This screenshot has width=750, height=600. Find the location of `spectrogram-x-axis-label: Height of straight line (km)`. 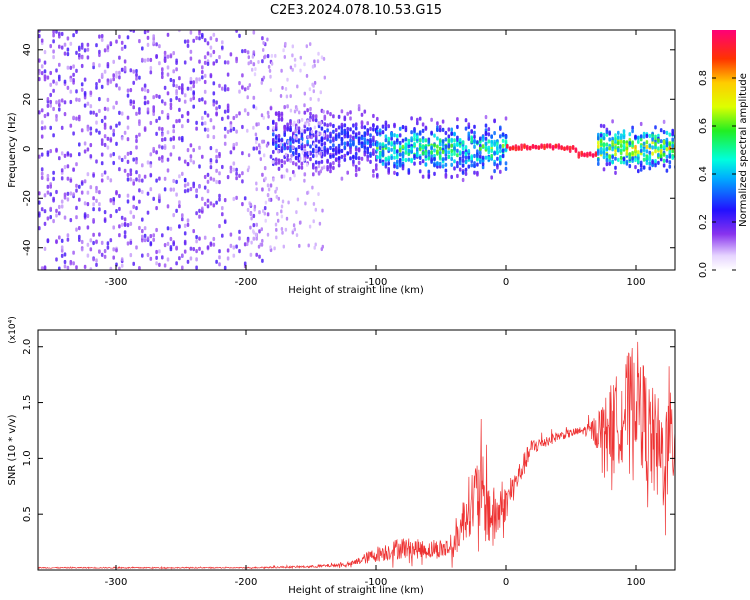

spectrogram-x-axis-label: Height of straight line (km) is located at coordinates (356, 290).